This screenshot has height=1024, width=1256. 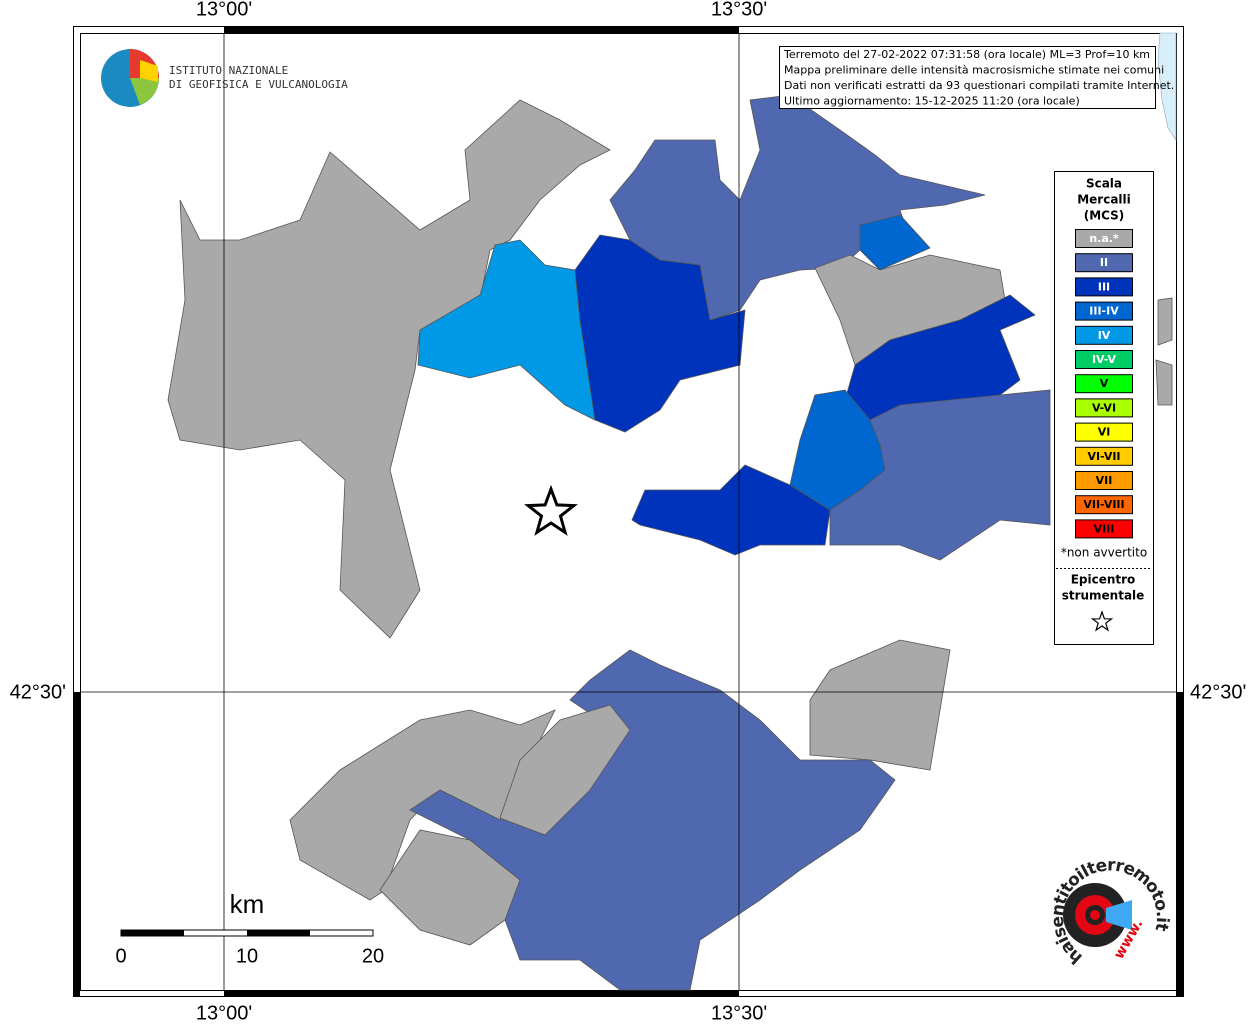 What do you see at coordinates (1102, 621) in the screenshot?
I see `legend-star` at bounding box center [1102, 621].